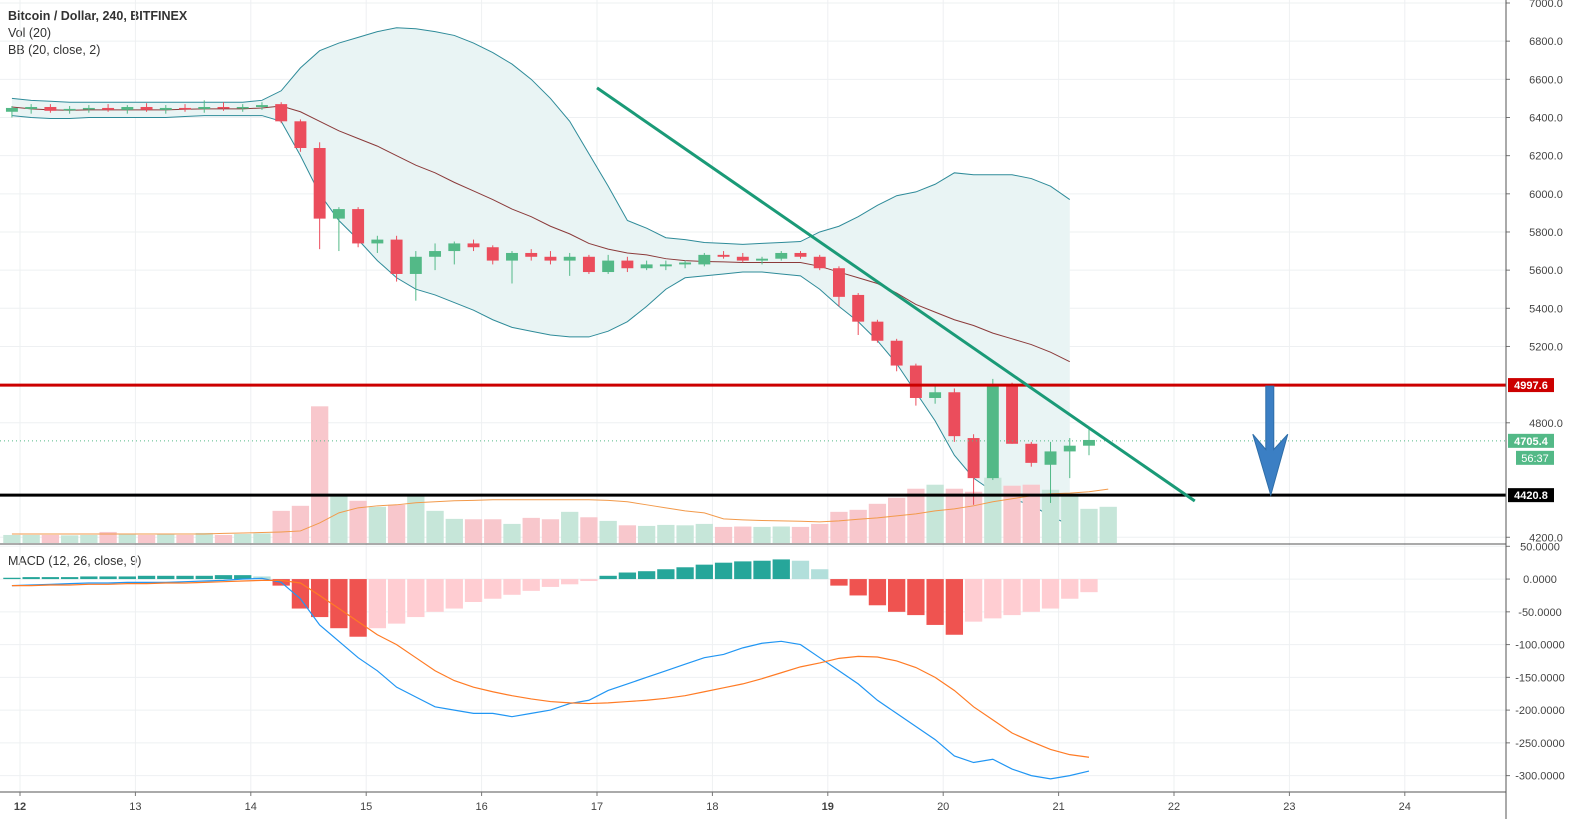 Image resolution: width=1573 pixels, height=819 pixels. I want to click on support-price-label: 4420.8, so click(1531, 496).